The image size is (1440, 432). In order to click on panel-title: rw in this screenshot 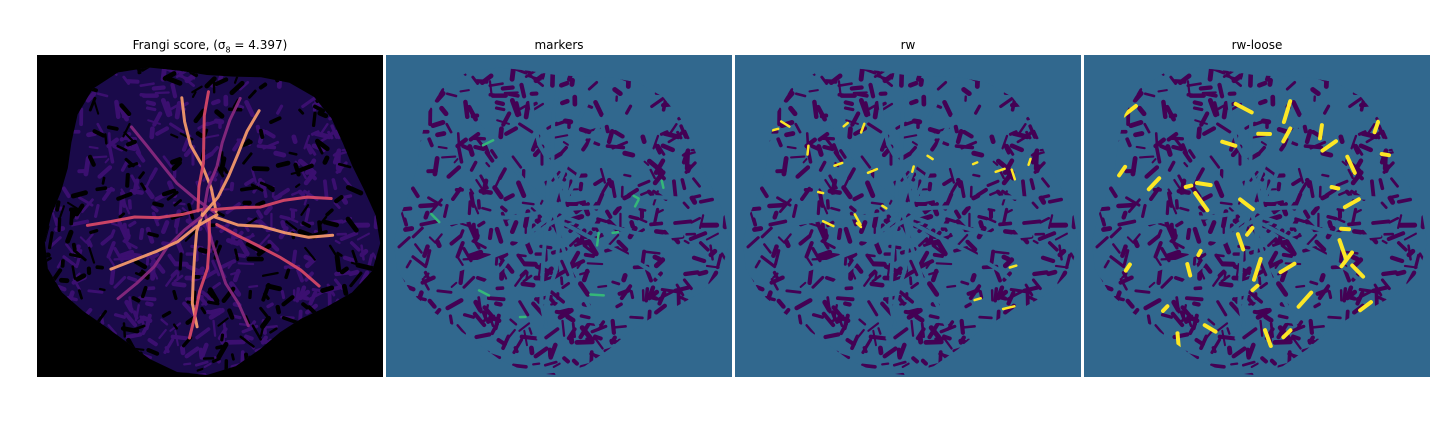, I will do `click(908, 45)`.